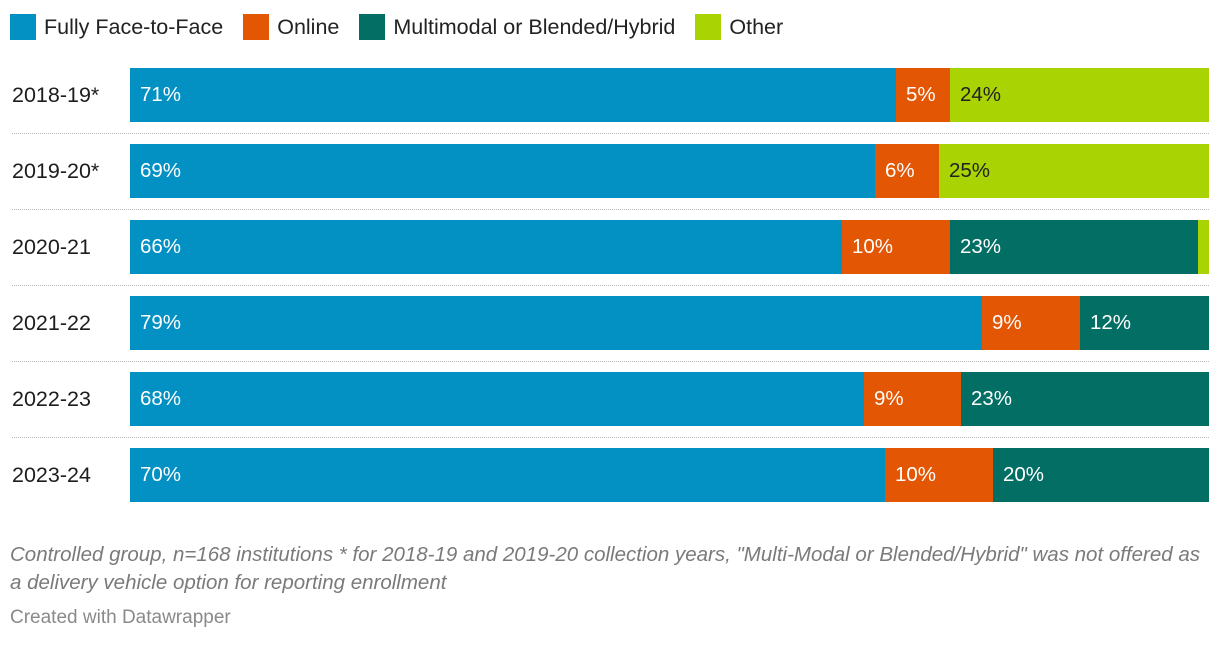  Describe the element at coordinates (1079, 95) in the screenshot. I see `bar-segment-other: 24%` at that location.